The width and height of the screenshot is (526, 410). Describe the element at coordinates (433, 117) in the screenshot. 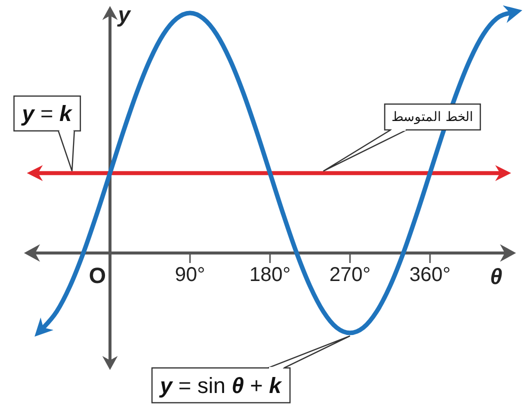

I see `annotation: الخط المتوسط` at that location.